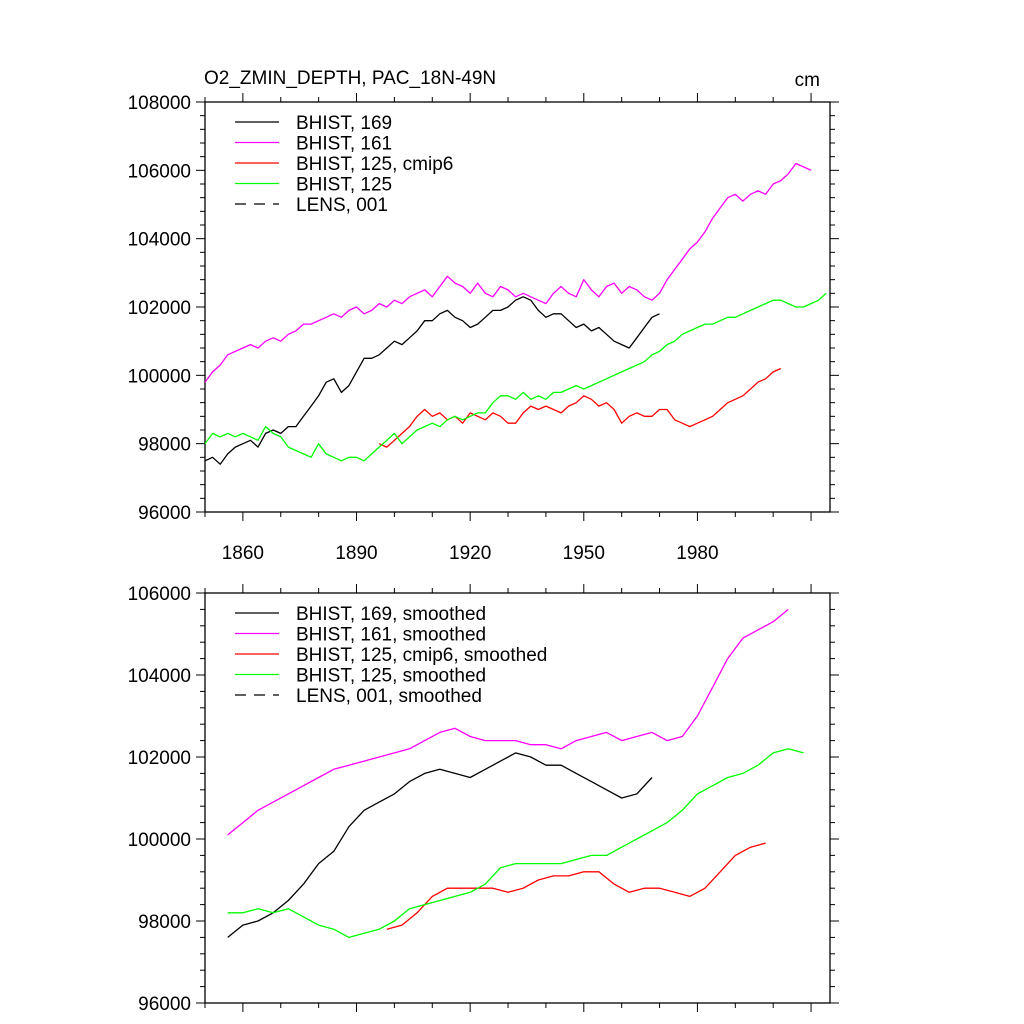 Image resolution: width=1024 pixels, height=1024 pixels. I want to click on bottom-y-tick-label: 102000, so click(159, 758).